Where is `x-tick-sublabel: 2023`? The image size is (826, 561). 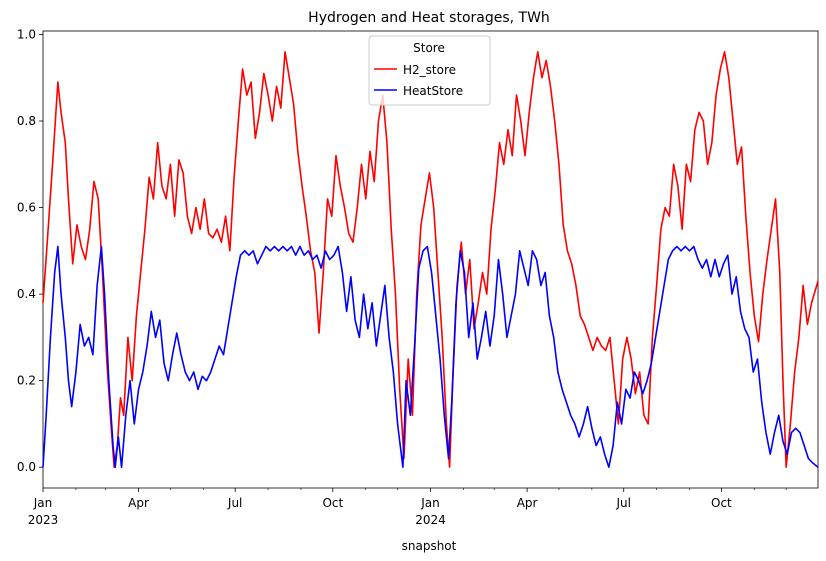 x-tick-sublabel: 2023 is located at coordinates (43, 520).